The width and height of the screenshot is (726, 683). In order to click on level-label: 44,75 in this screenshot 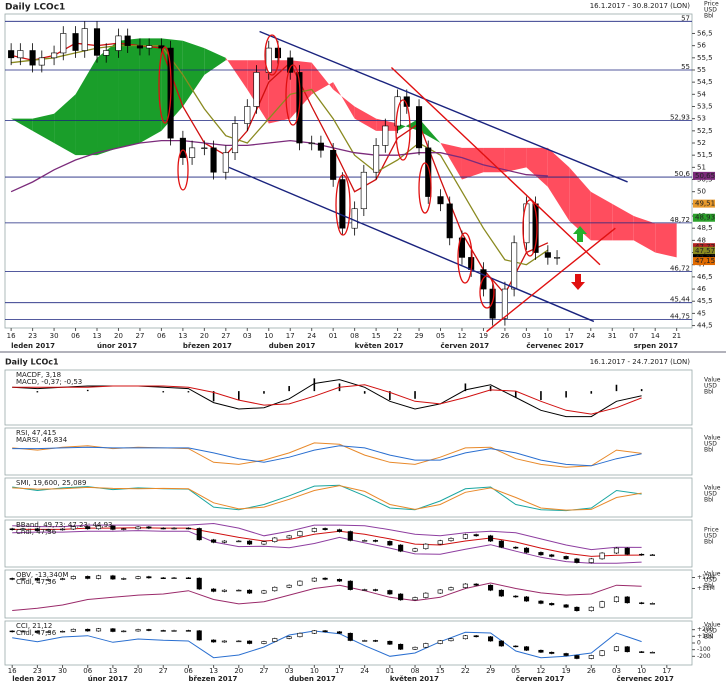, I will do `click(680, 316)`.